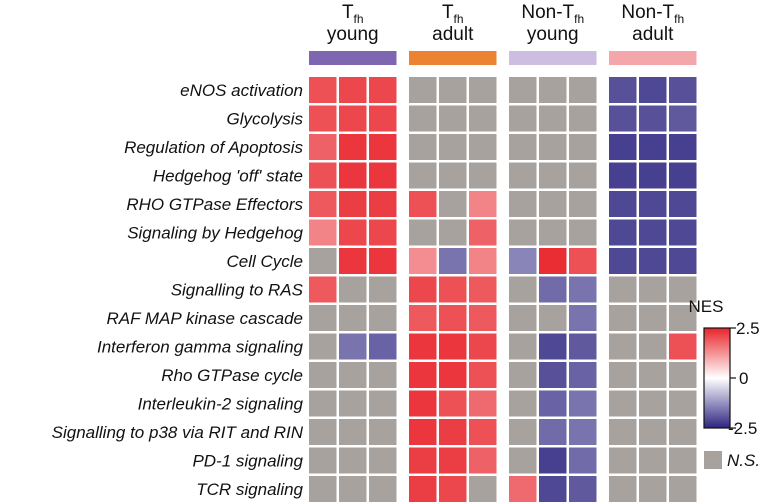 Image resolution: width=765 pixels, height=504 pixels. Describe the element at coordinates (353, 58) in the screenshot. I see `group-color-bar` at that location.